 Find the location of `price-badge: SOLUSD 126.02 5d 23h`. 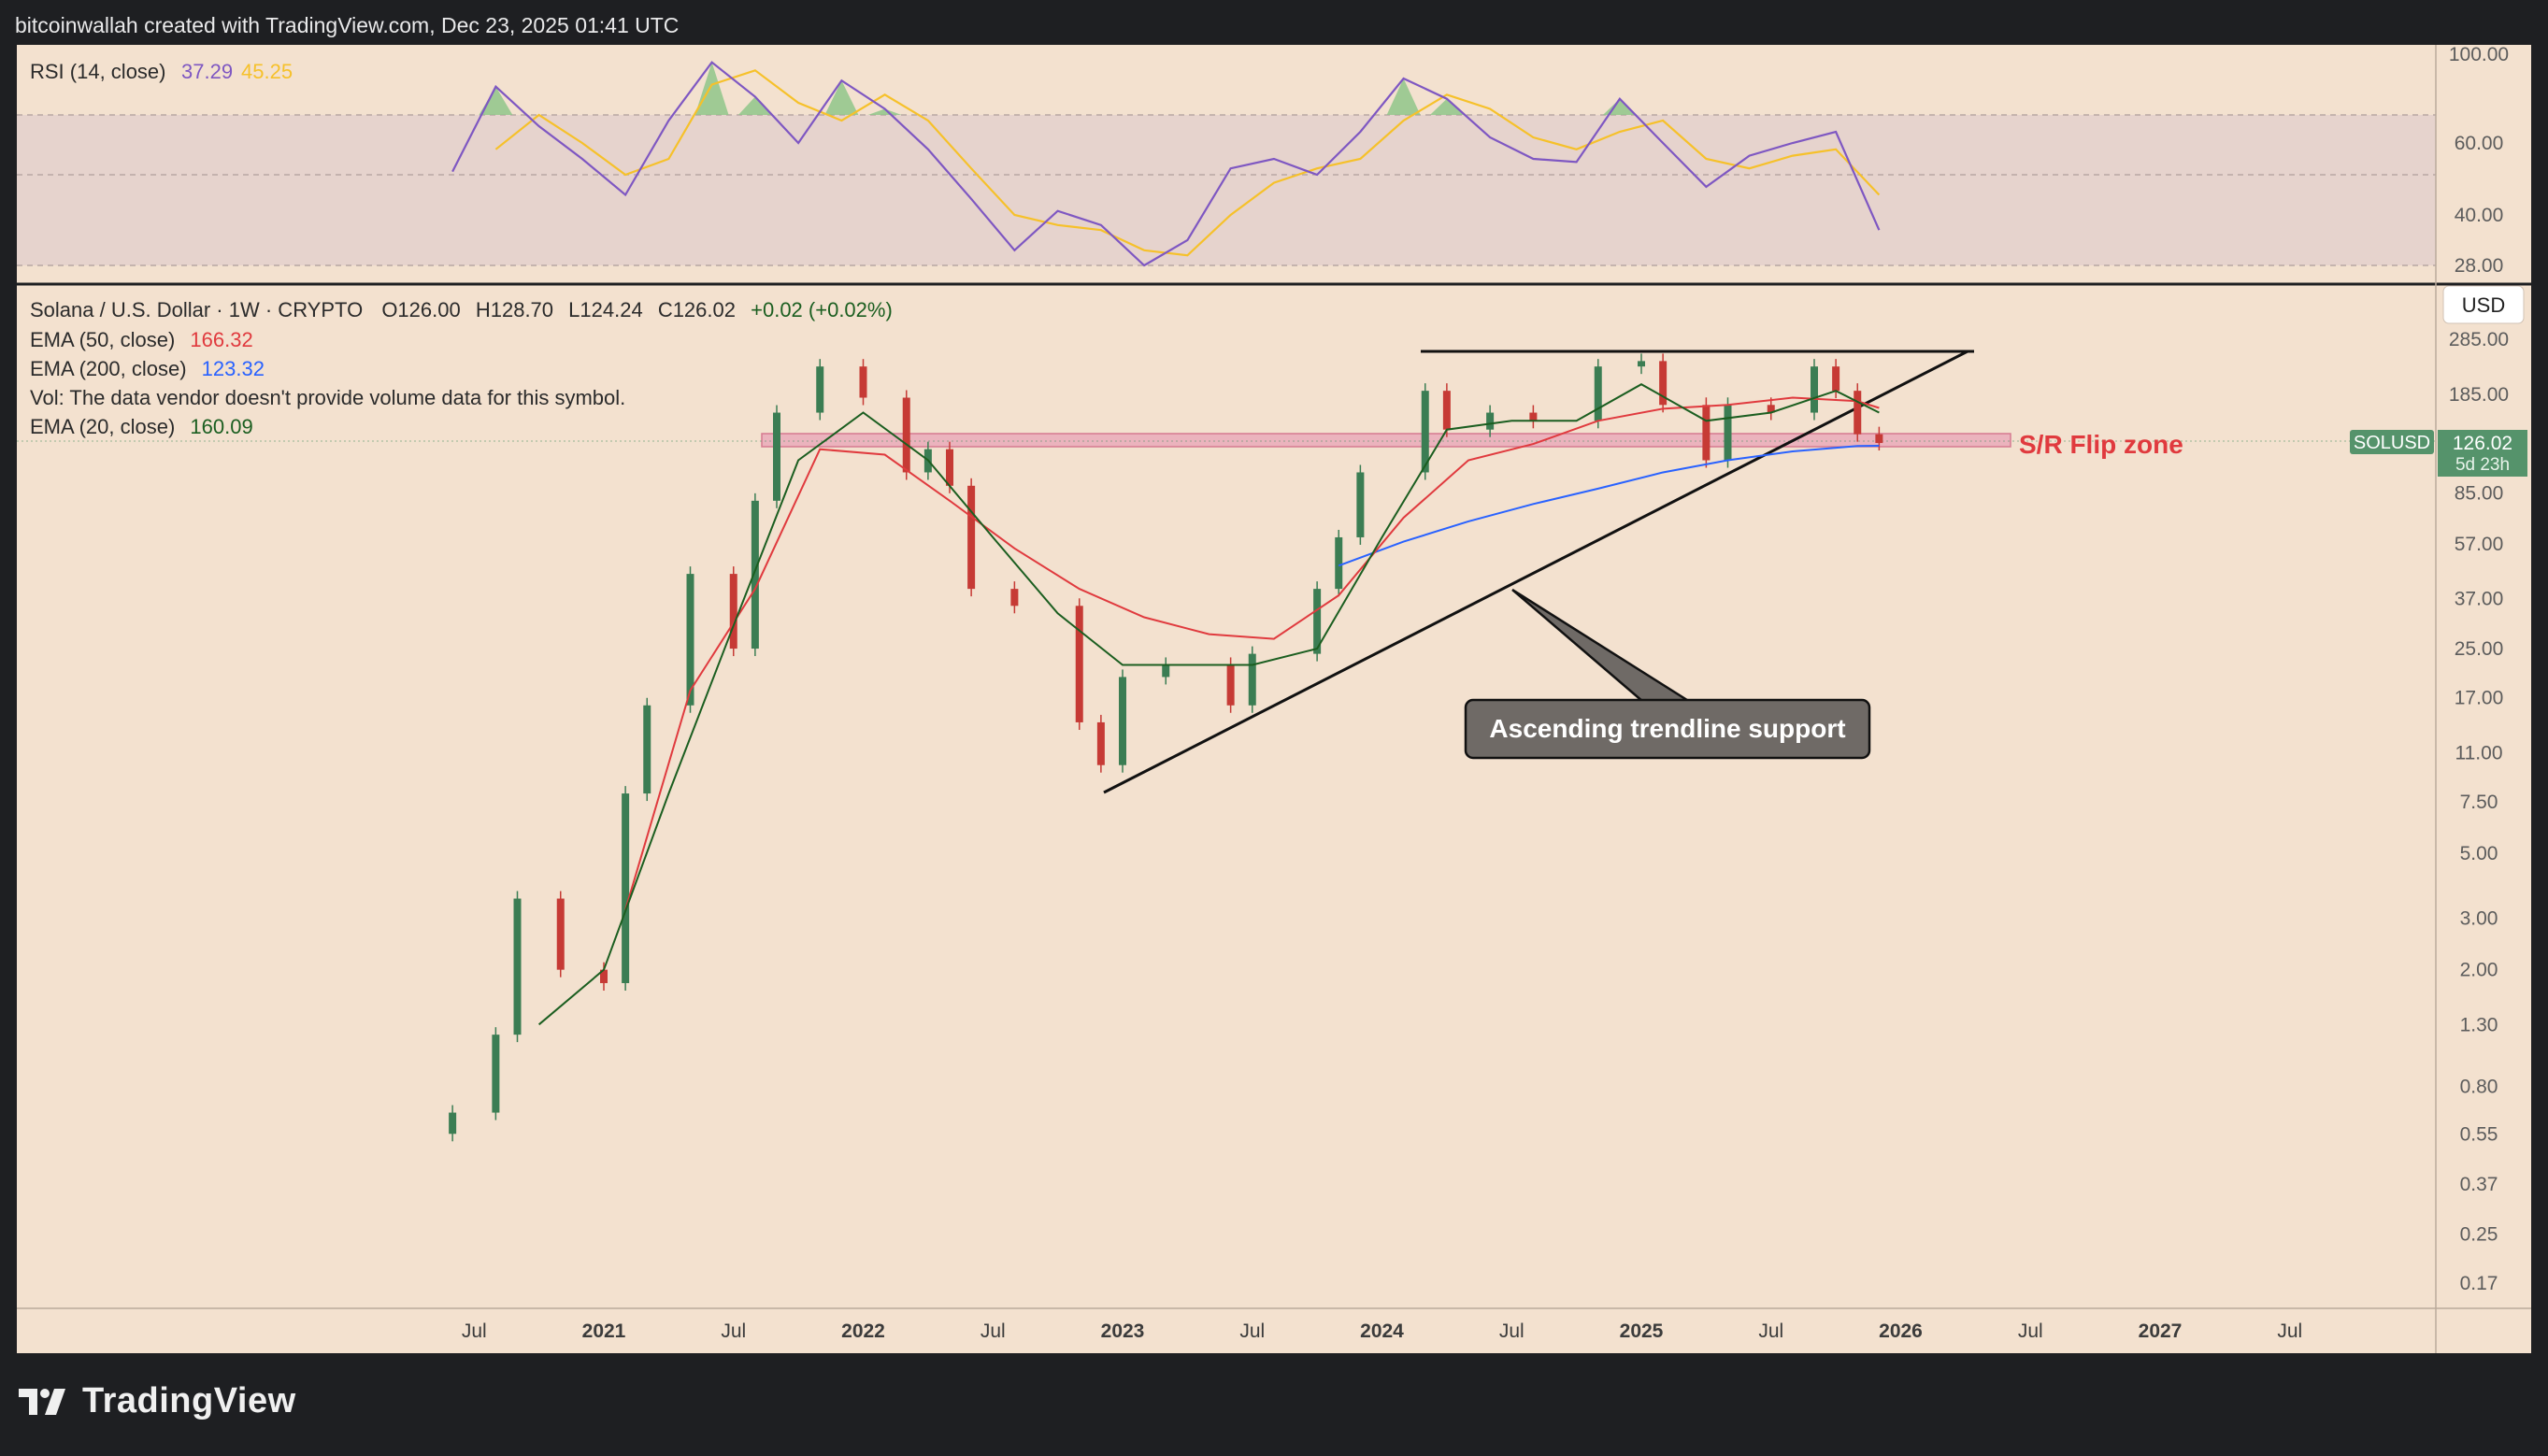

price-badge: SOLUSD 126.02 5d 23h is located at coordinates (2439, 453).